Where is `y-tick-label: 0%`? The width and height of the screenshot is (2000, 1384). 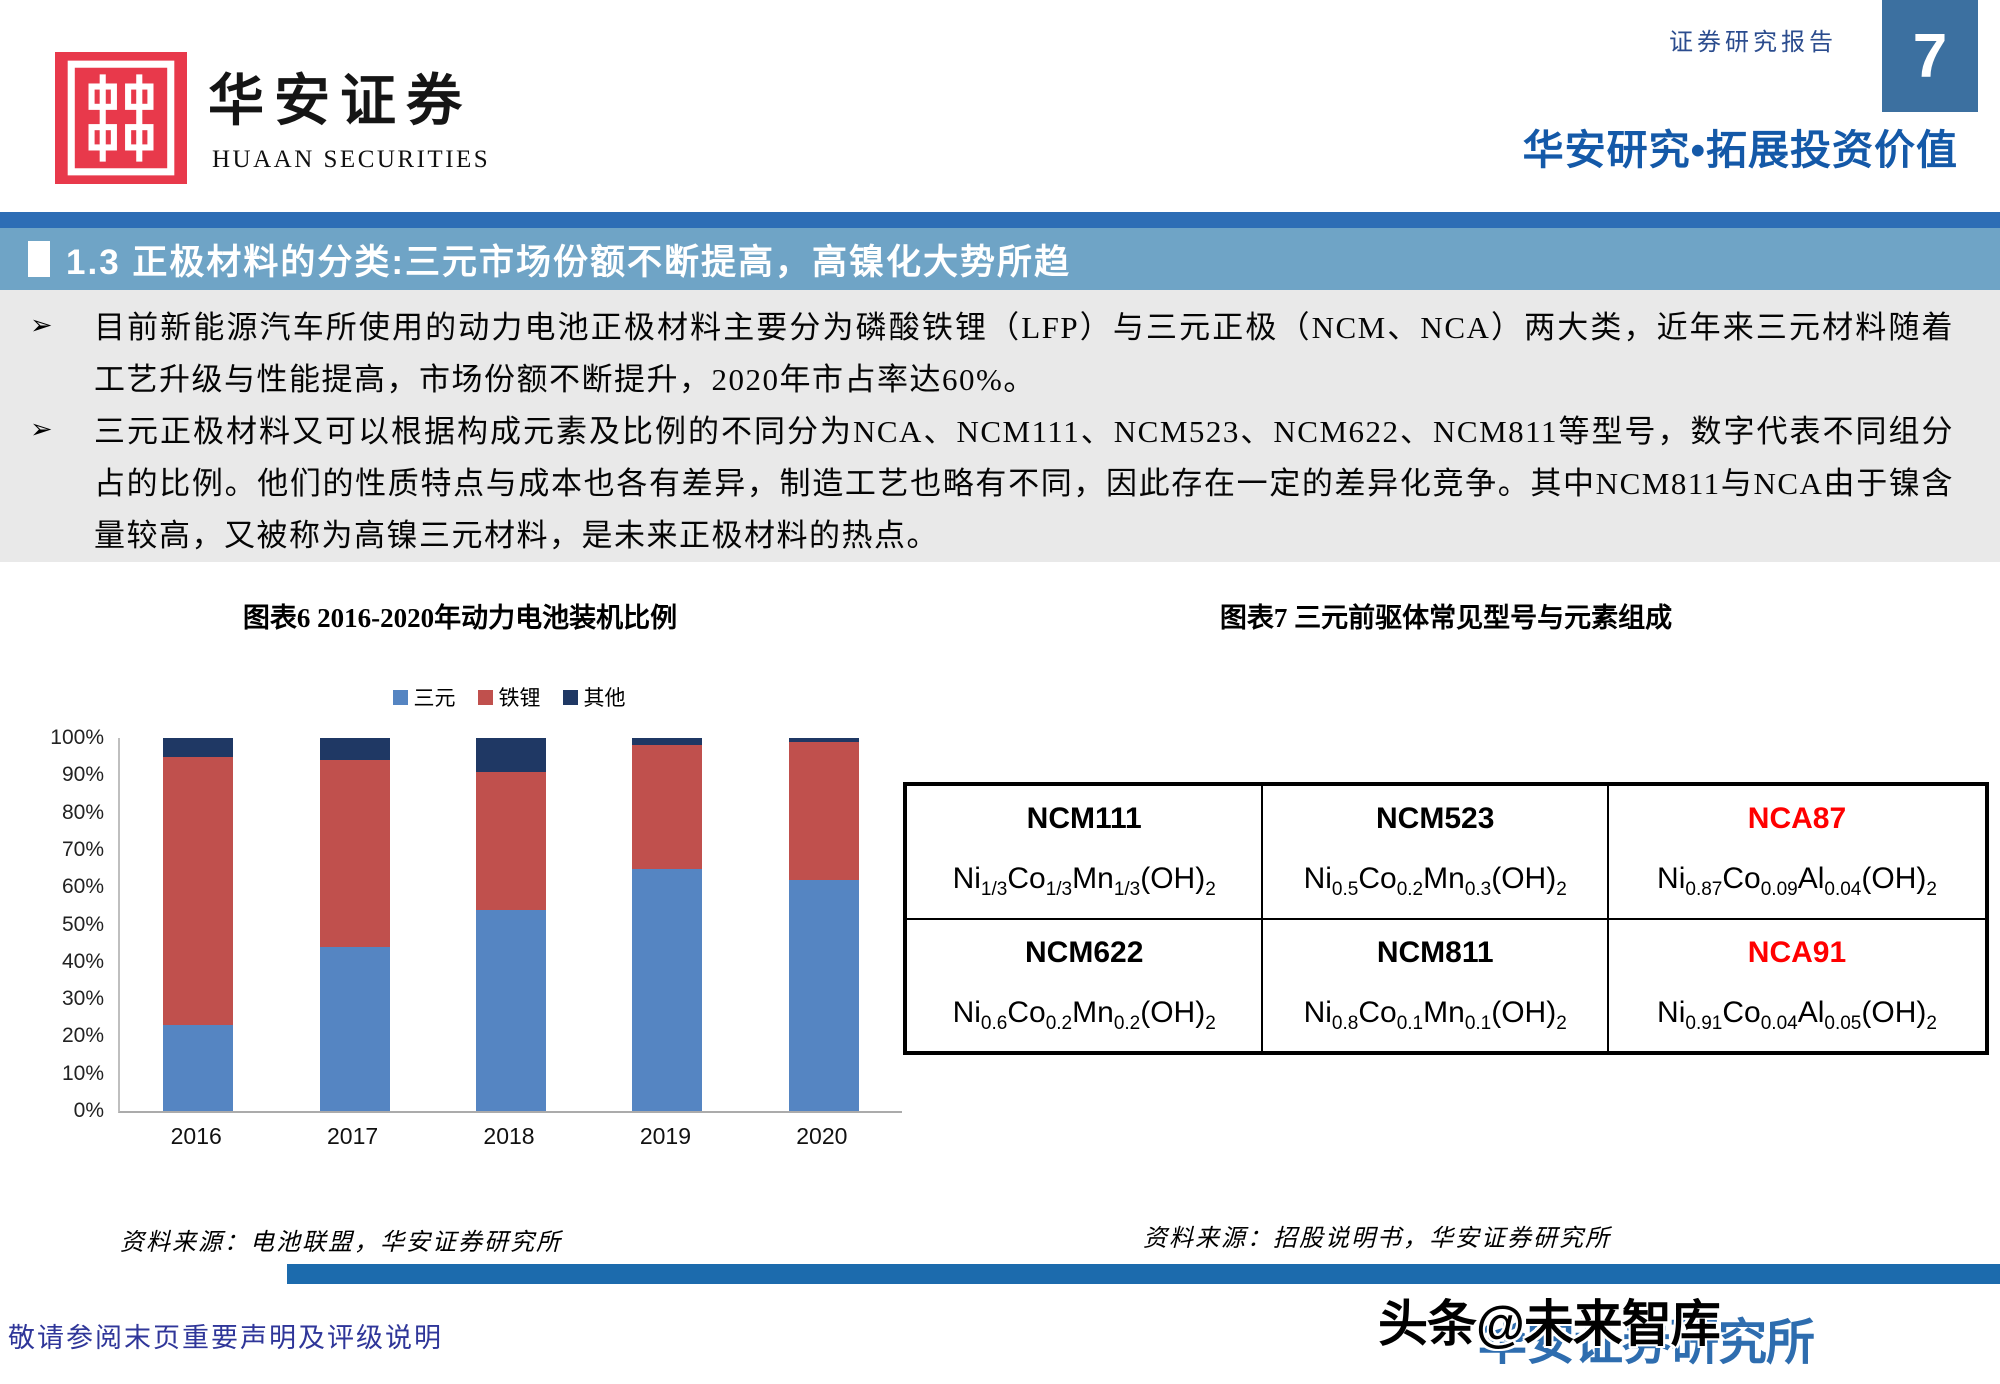 y-tick-label: 0% is located at coordinates (88, 1110).